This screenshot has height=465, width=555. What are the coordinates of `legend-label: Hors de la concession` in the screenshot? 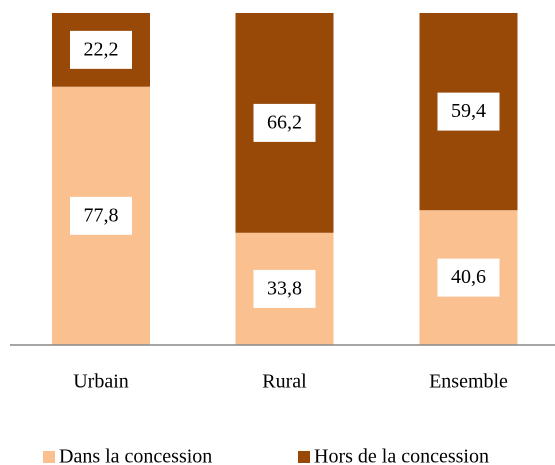 It's located at (401, 455).